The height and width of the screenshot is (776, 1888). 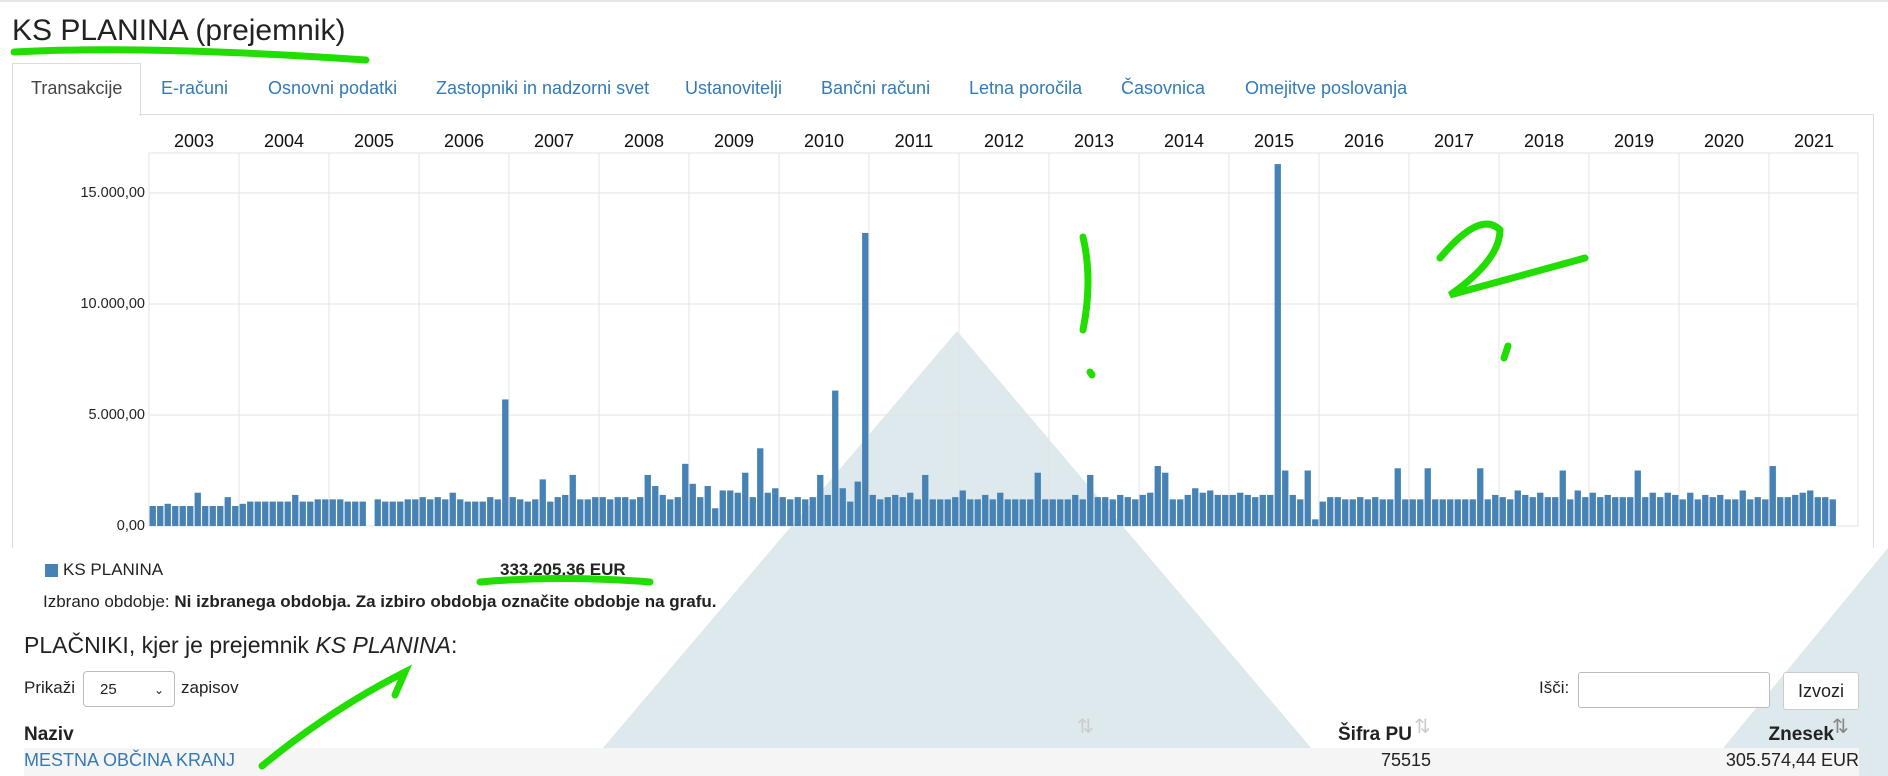 What do you see at coordinates (1026, 88) in the screenshot?
I see `tab: Letna poročila` at bounding box center [1026, 88].